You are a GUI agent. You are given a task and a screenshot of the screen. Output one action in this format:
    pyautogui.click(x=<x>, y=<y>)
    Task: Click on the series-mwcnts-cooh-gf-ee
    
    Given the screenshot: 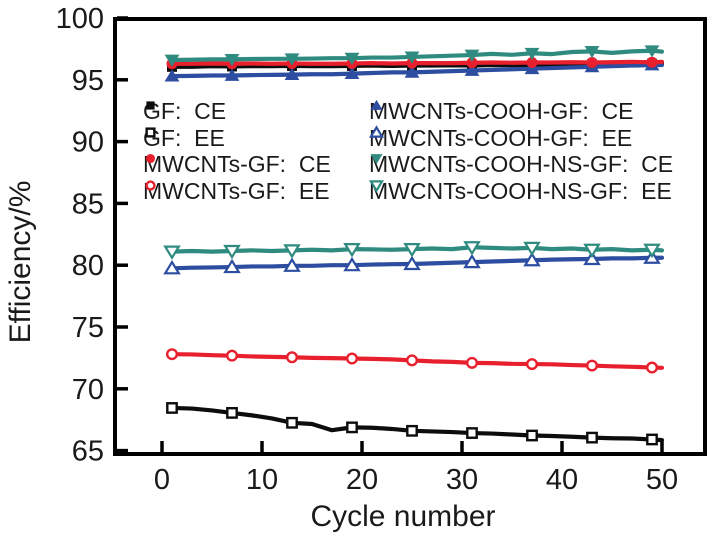 What is the action you would take?
    pyautogui.click(x=414, y=262)
    